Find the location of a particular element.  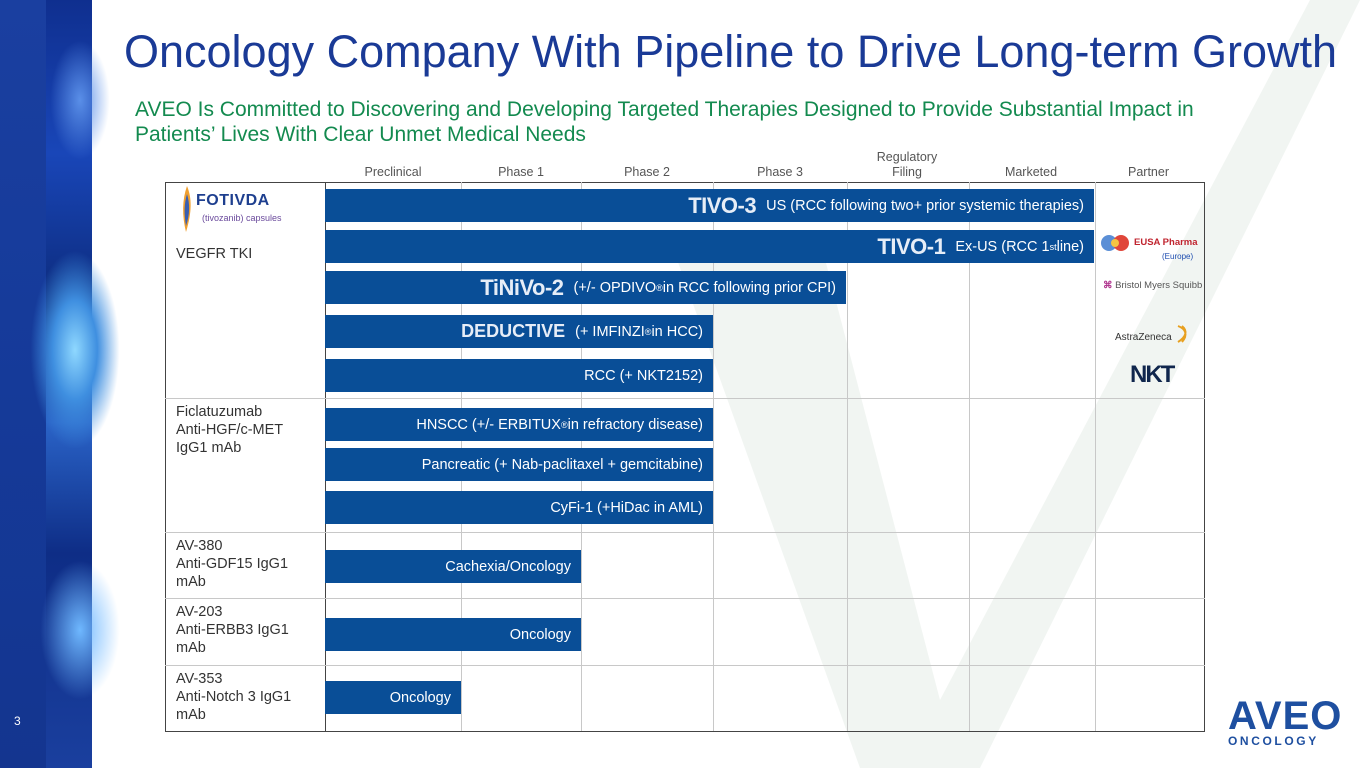

bms-label: Bristol Myers Squibb is located at coordinates (1159, 285).